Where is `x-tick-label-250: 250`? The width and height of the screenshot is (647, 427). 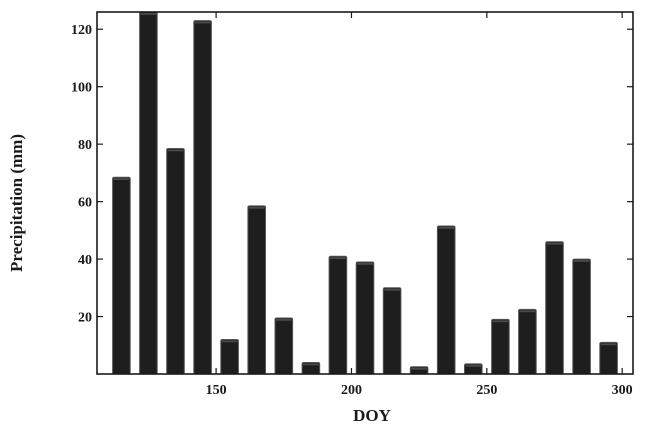
x-tick-label-250: 250 is located at coordinates (486, 390).